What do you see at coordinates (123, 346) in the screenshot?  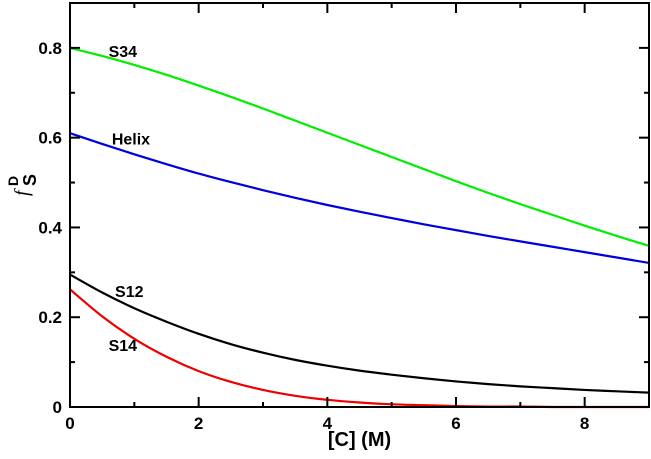 I see `series-label-s14: S14` at bounding box center [123, 346].